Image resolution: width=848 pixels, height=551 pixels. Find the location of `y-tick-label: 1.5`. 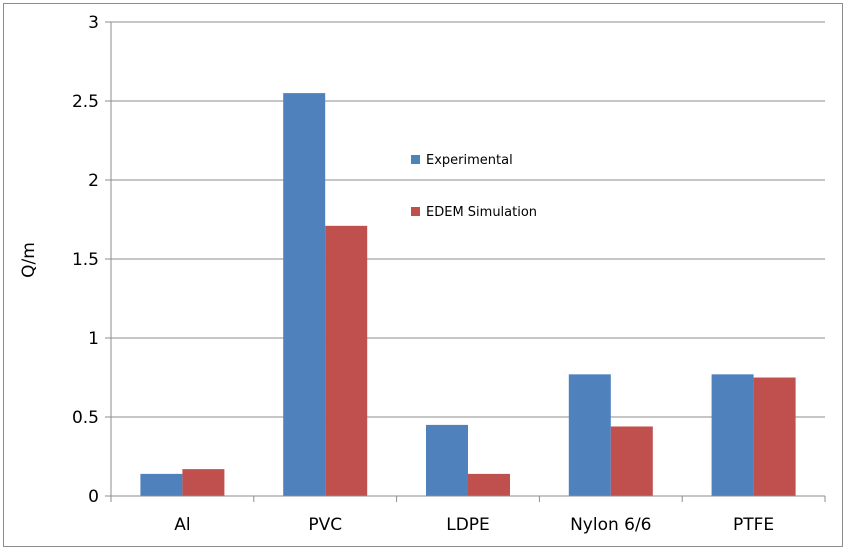

y-tick-label: 1.5 is located at coordinates (85, 260).